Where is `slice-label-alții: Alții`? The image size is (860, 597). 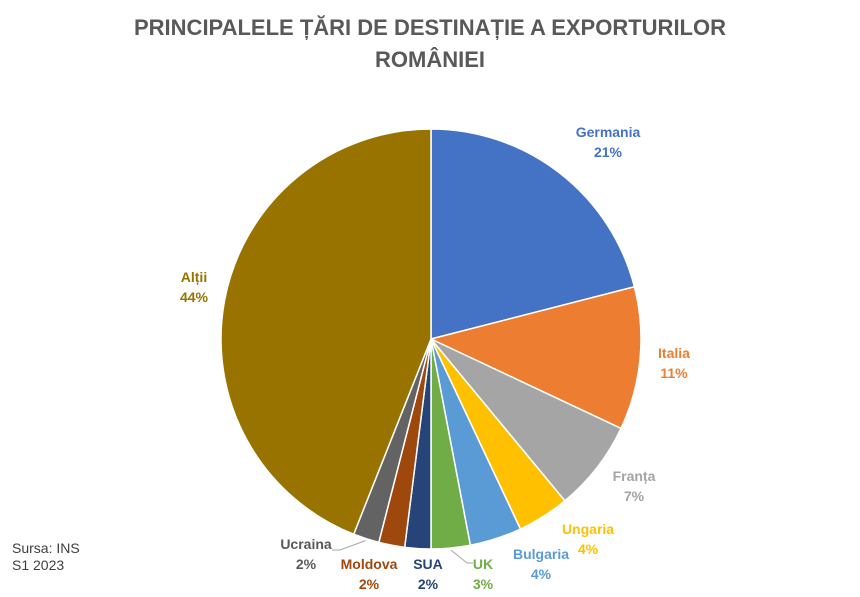
slice-label-alții: Alții is located at coordinates (194, 277).